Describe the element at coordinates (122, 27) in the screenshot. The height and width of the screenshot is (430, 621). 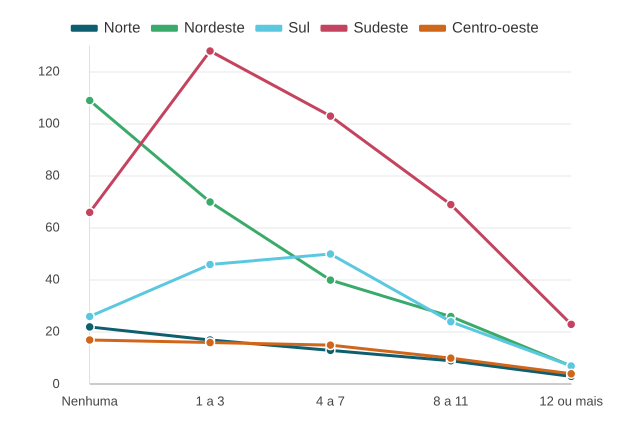
I see `legend-label: Norte` at that location.